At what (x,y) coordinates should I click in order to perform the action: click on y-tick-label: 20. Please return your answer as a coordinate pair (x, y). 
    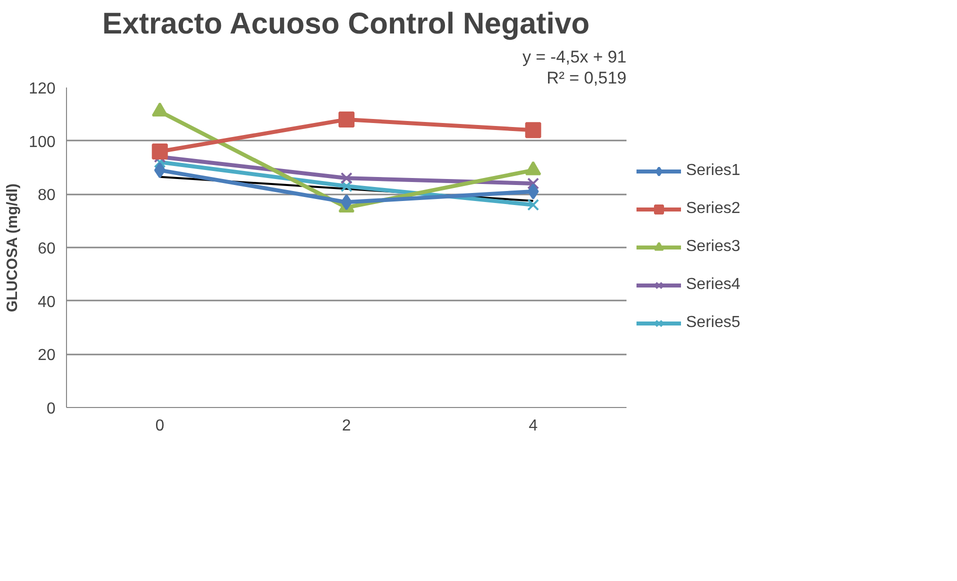
    Looking at the image, I should click on (47, 355).